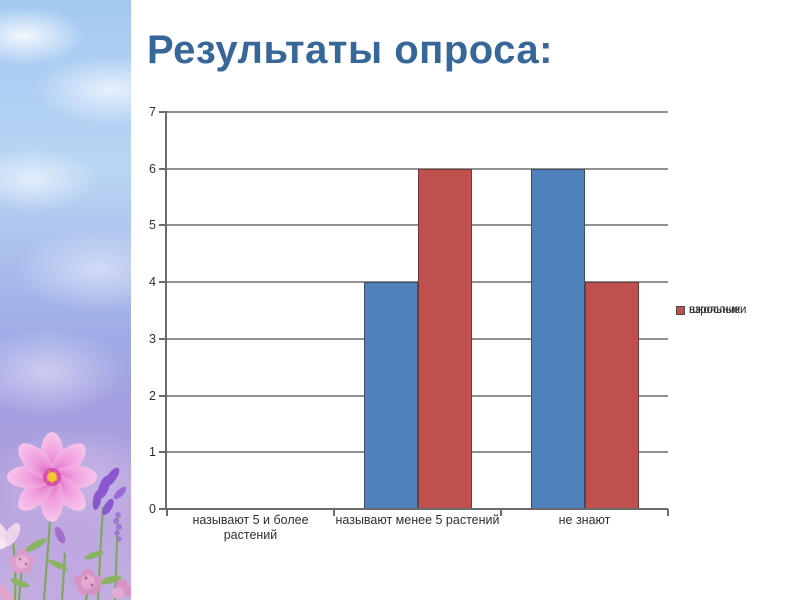 The width and height of the screenshot is (800, 600). What do you see at coordinates (166, 310) in the screenshot?
I see `y-axis-line` at bounding box center [166, 310].